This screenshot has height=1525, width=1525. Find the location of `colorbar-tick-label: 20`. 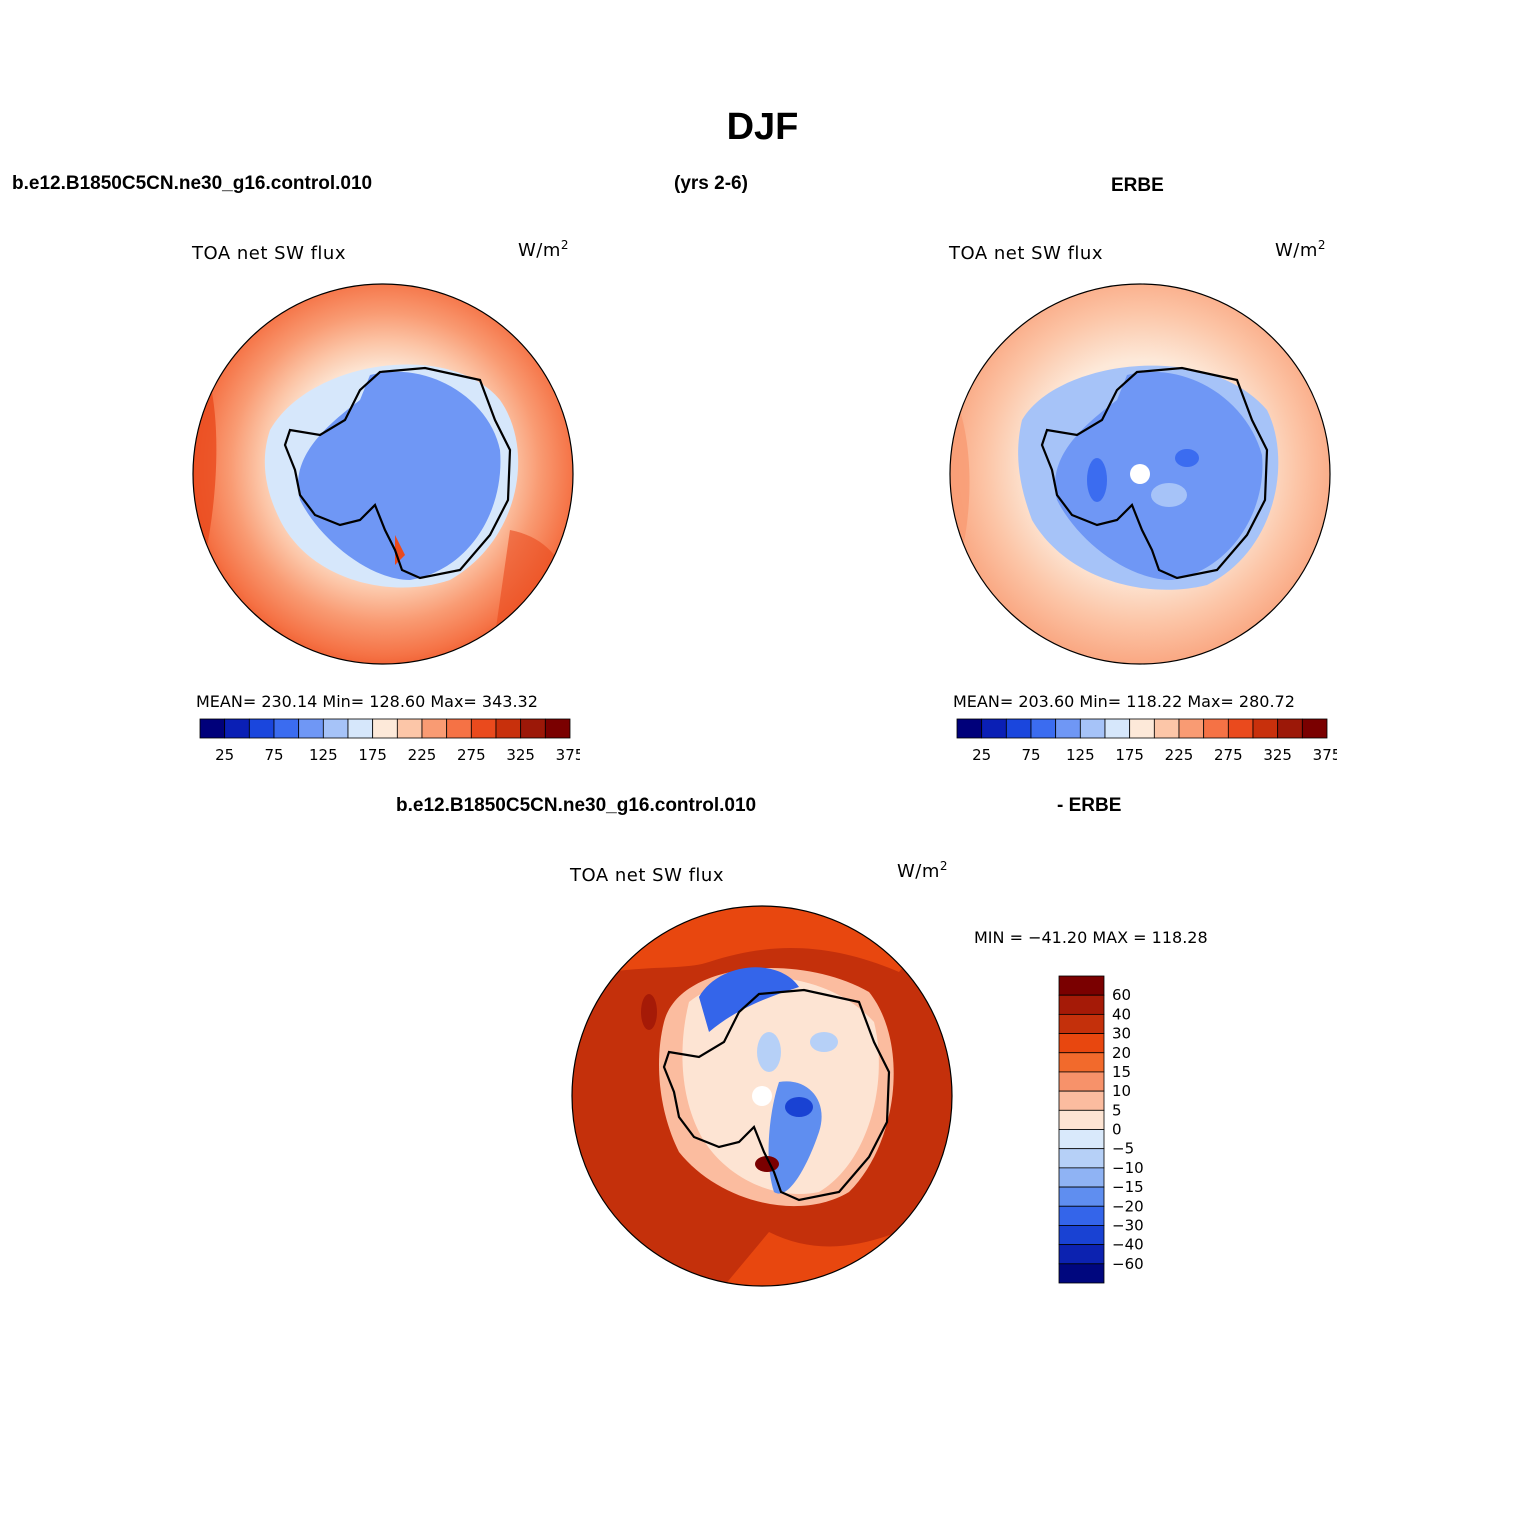

colorbar-tick-label: 20 is located at coordinates (1121, 1053).